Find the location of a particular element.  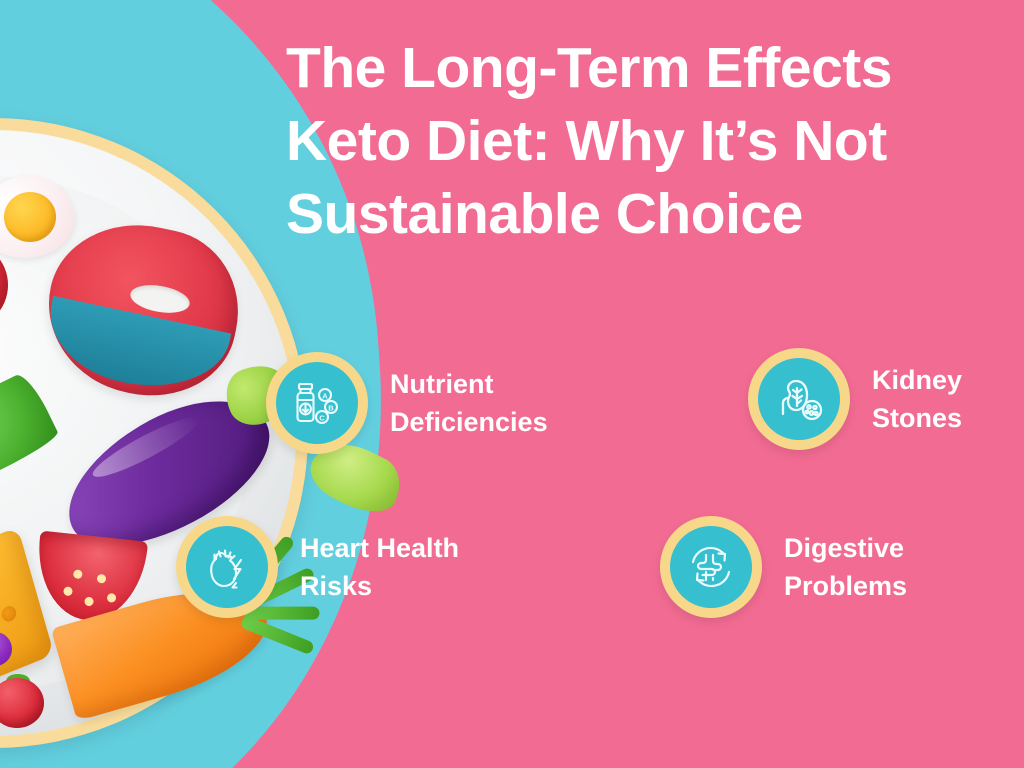

feature-label-kidney-stones: Kidney Stones is located at coordinates (917, 399).